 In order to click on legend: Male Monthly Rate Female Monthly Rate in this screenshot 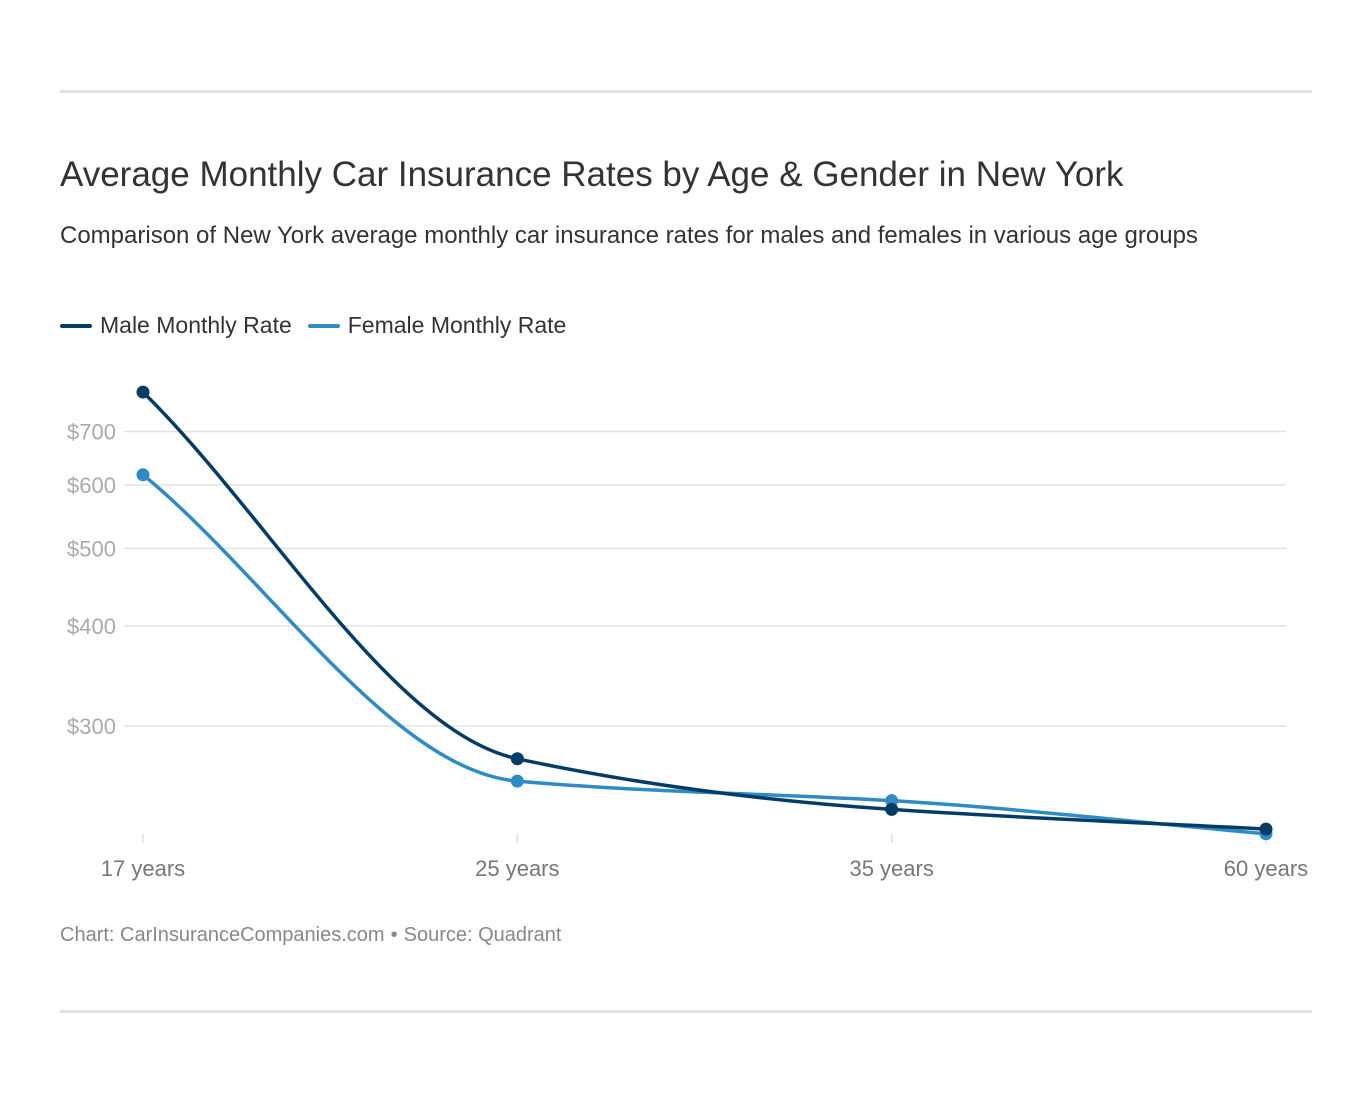, I will do `click(321, 325)`.